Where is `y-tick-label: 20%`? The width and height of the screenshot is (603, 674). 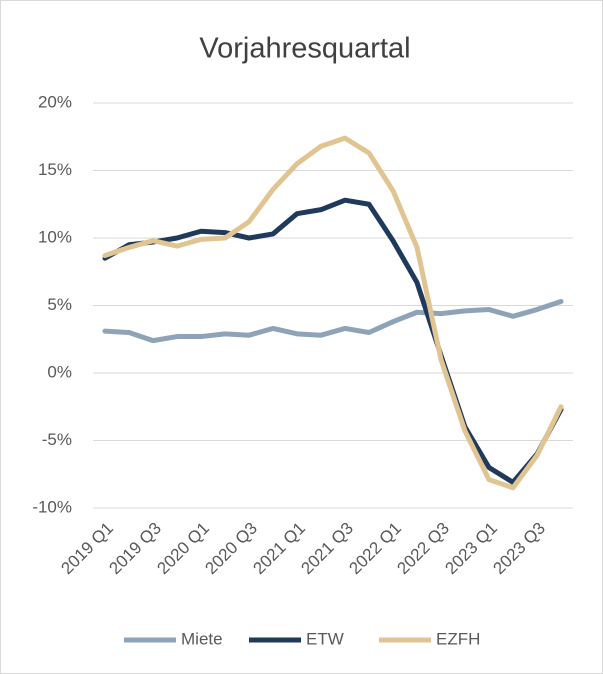
y-tick-label: 20% is located at coordinates (55, 101).